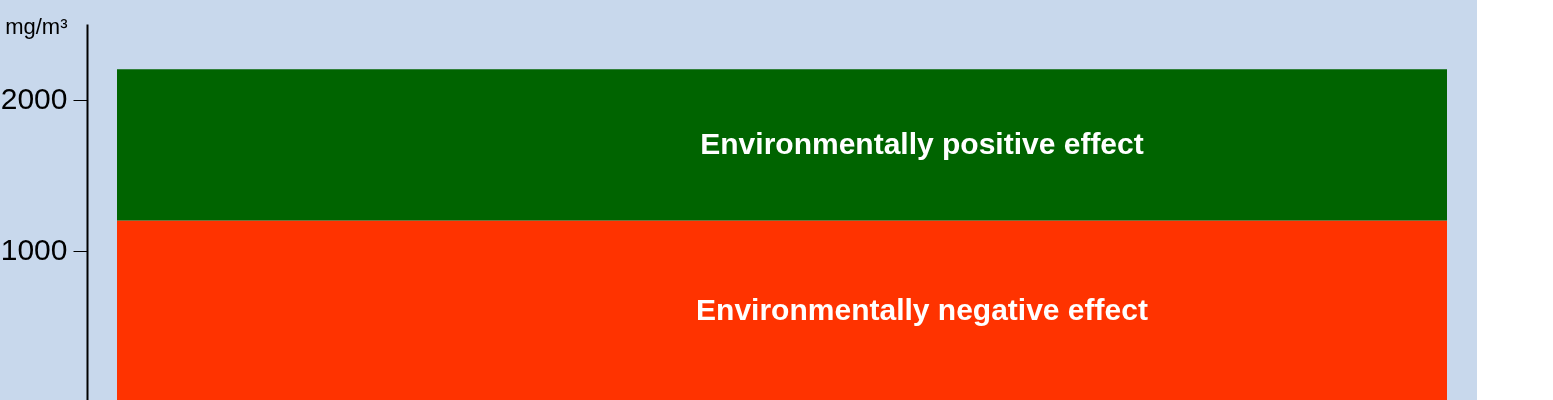 This screenshot has width=1553, height=400. What do you see at coordinates (36, 26) in the screenshot?
I see `y-axis-title: mg/m³` at bounding box center [36, 26].